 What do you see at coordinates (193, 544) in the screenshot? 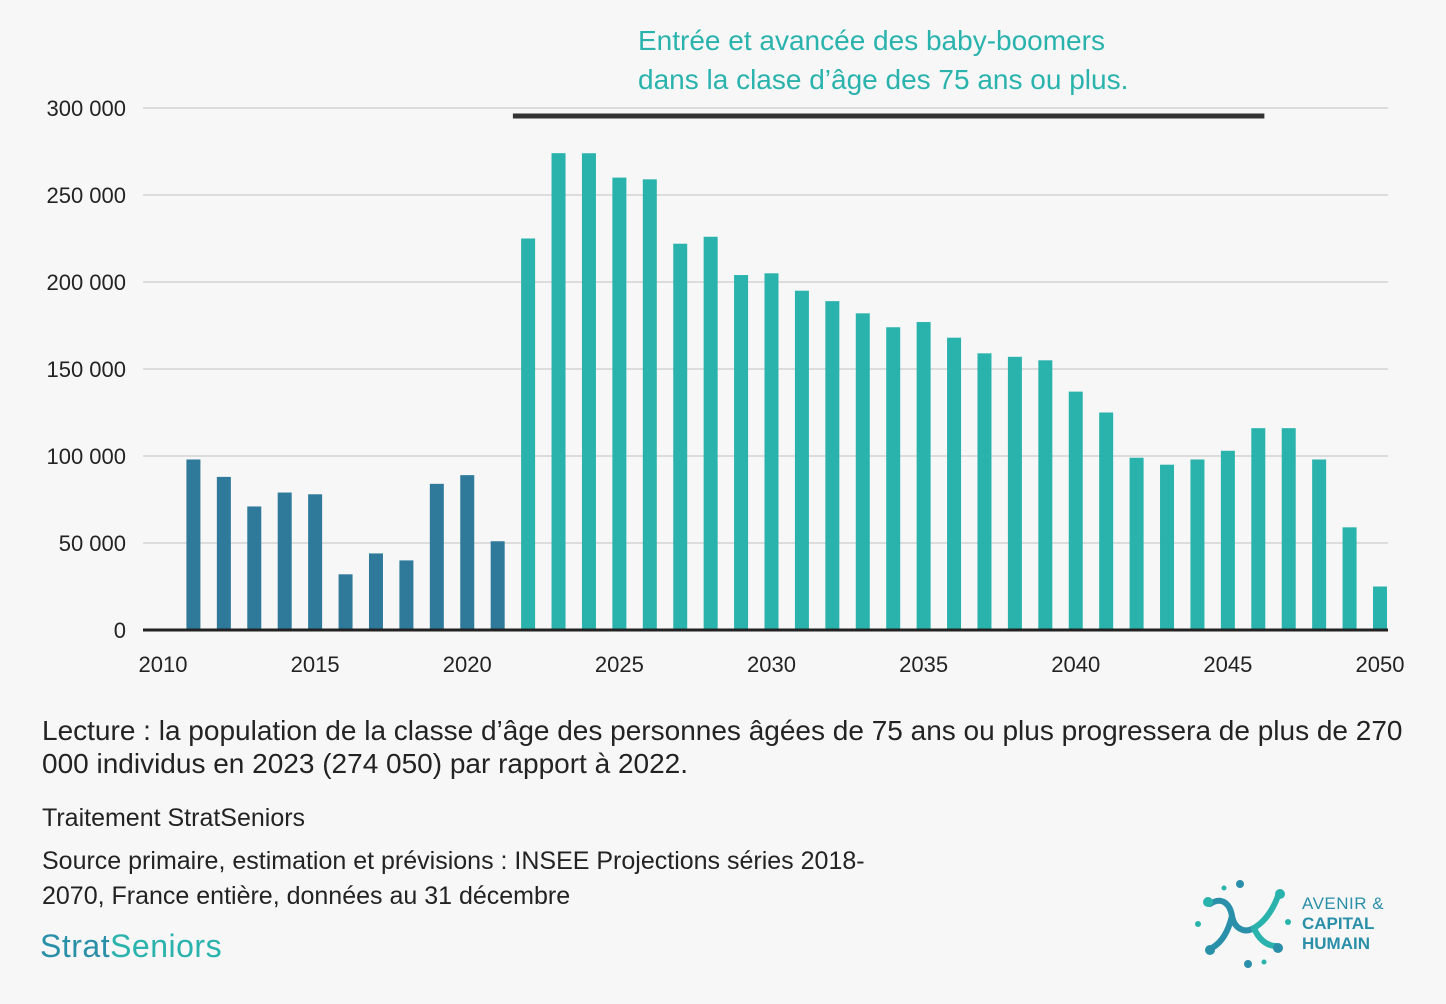
I see `bar-2011` at bounding box center [193, 544].